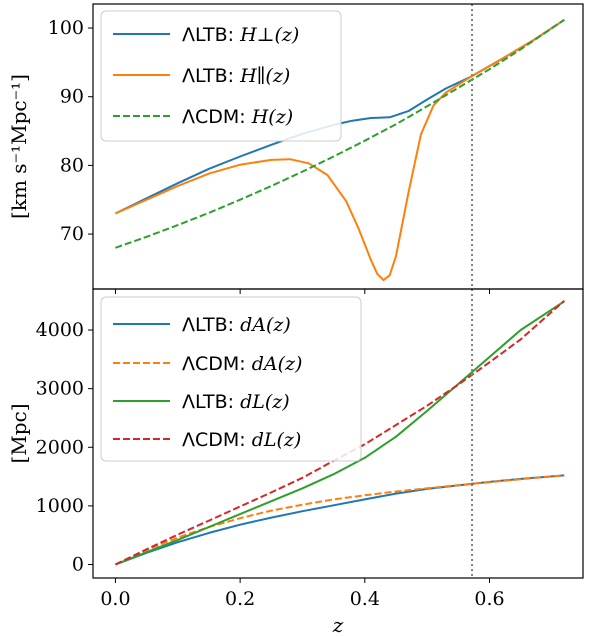  What do you see at coordinates (240, 35) in the screenshot?
I see `legend-label-0: ΛLTB: H⊥(z)` at bounding box center [240, 35].